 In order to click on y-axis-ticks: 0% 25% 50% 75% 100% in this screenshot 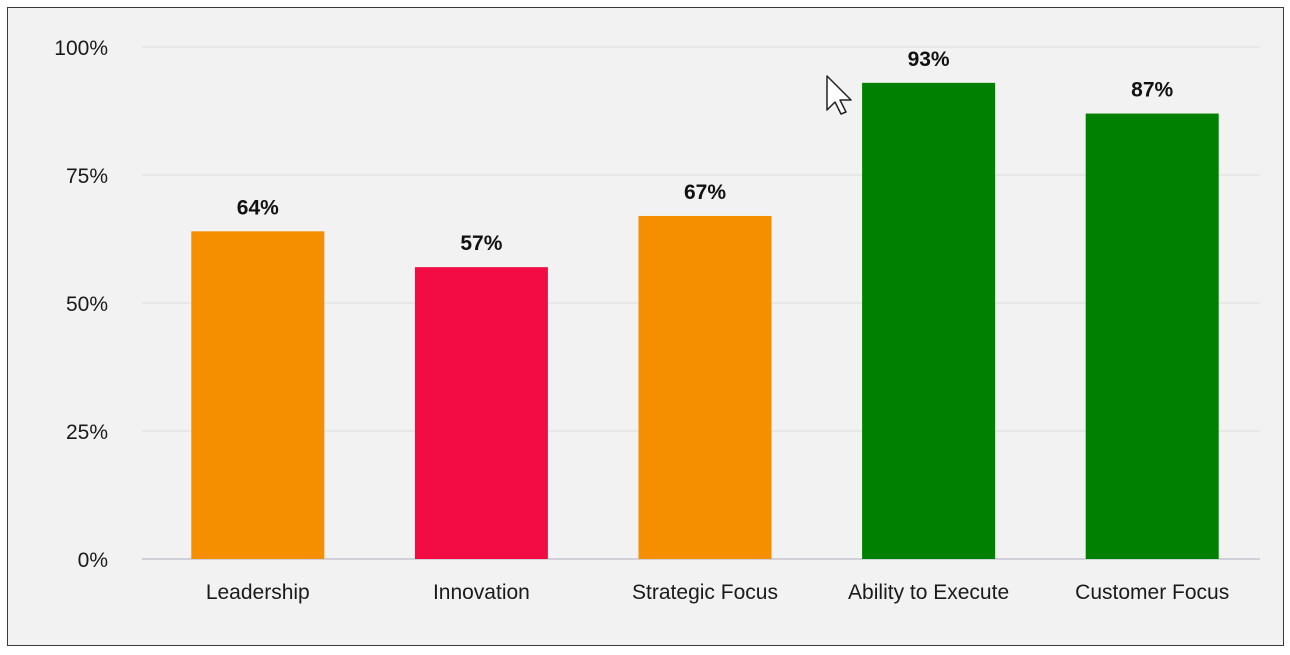, I will do `click(81, 304)`.